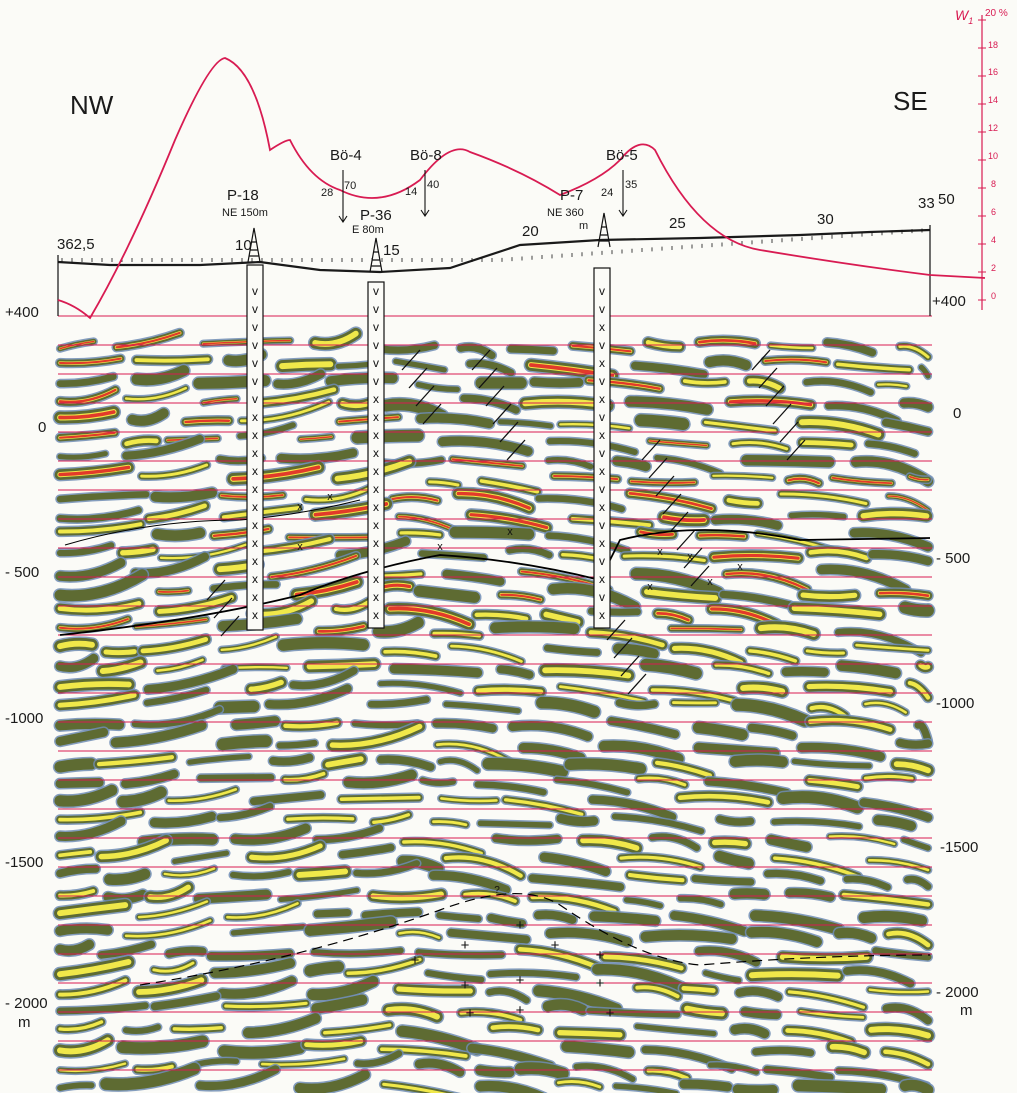 This screenshot has height=1093, width=1017. Describe the element at coordinates (993, 45) in the screenshot. I see `w1-tick-18: 18` at that location.